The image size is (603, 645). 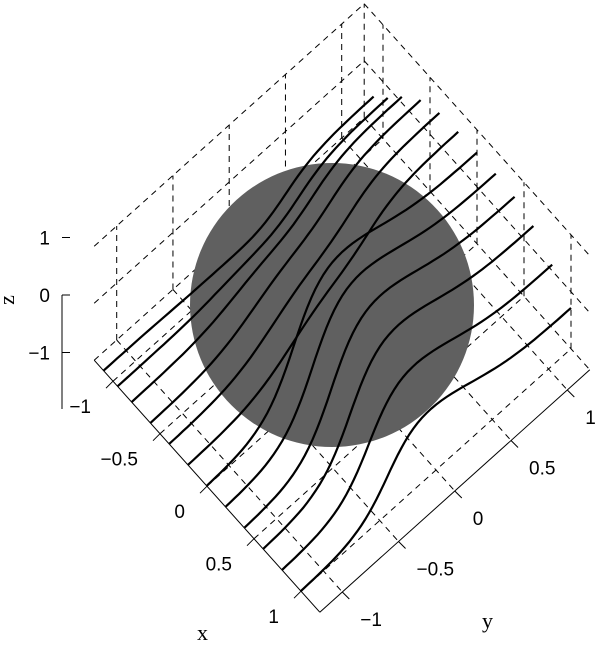 What do you see at coordinates (44, 296) in the screenshot?
I see `z-tick-label: 0` at bounding box center [44, 296].